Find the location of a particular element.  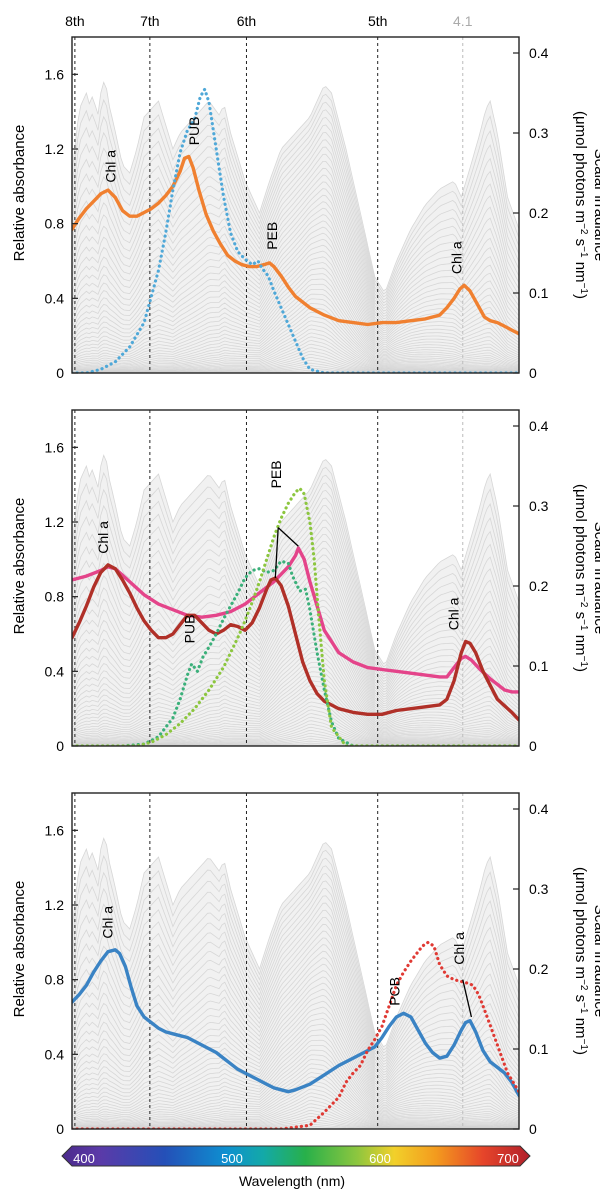

order-label-7th: 7th is located at coordinates (149, 21).